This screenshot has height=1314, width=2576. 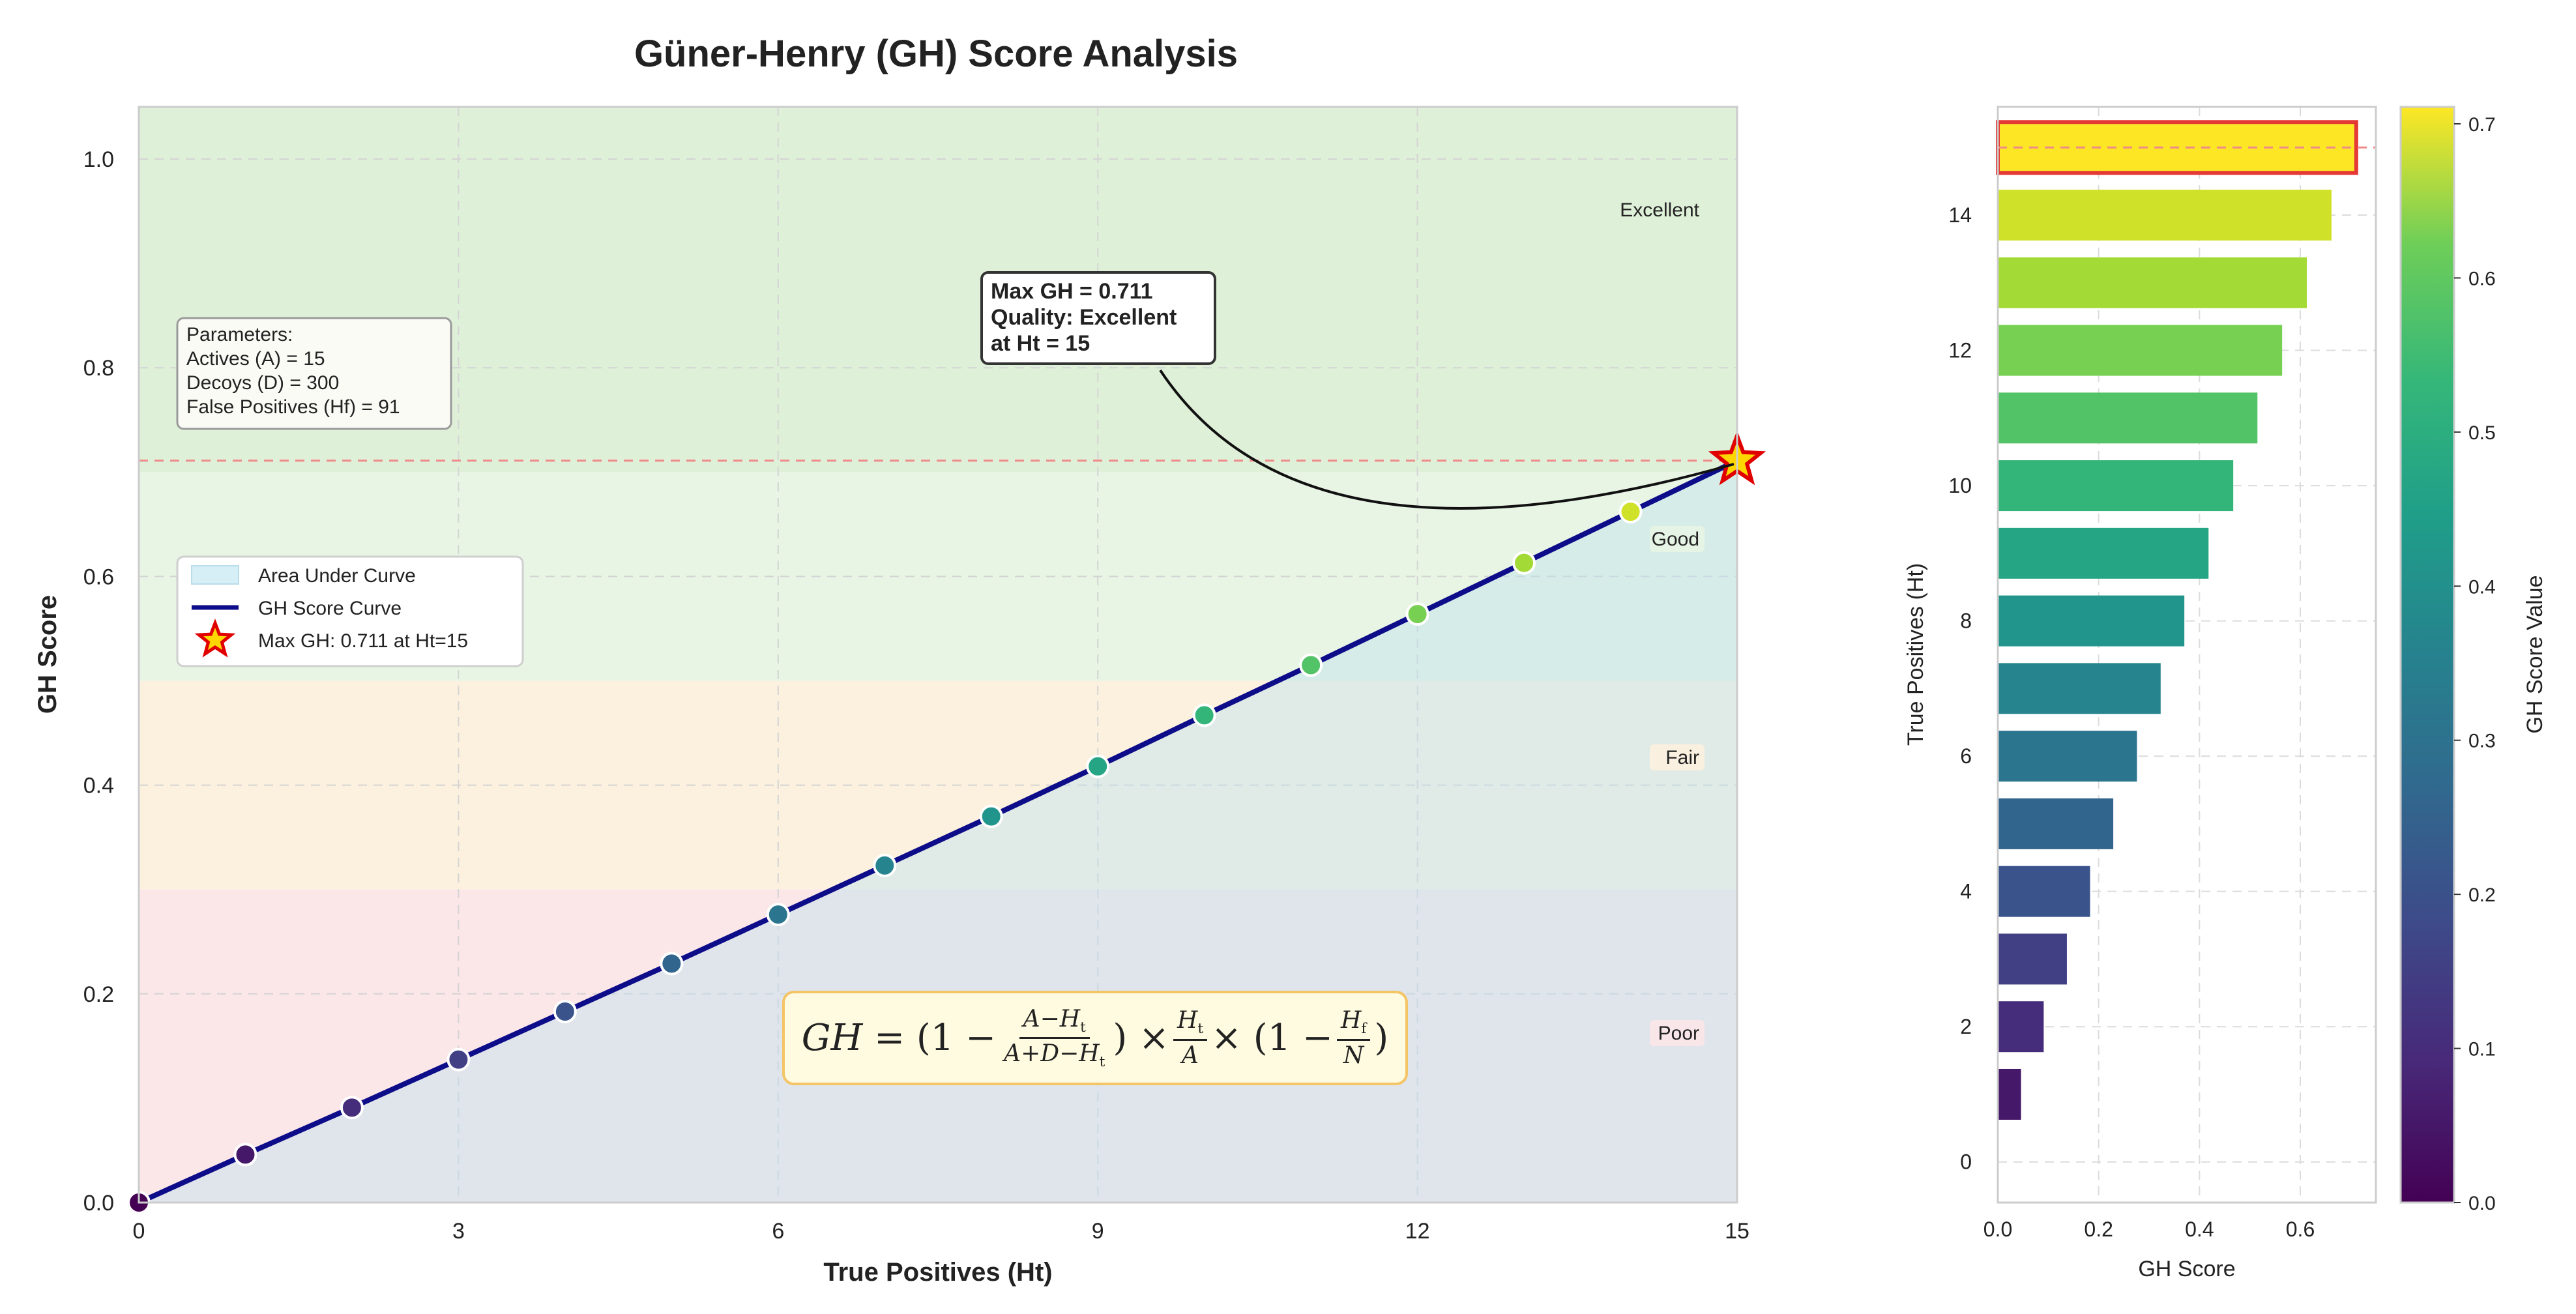 What do you see at coordinates (48, 654) in the screenshot?
I see `y-axis-label: GH Score` at bounding box center [48, 654].